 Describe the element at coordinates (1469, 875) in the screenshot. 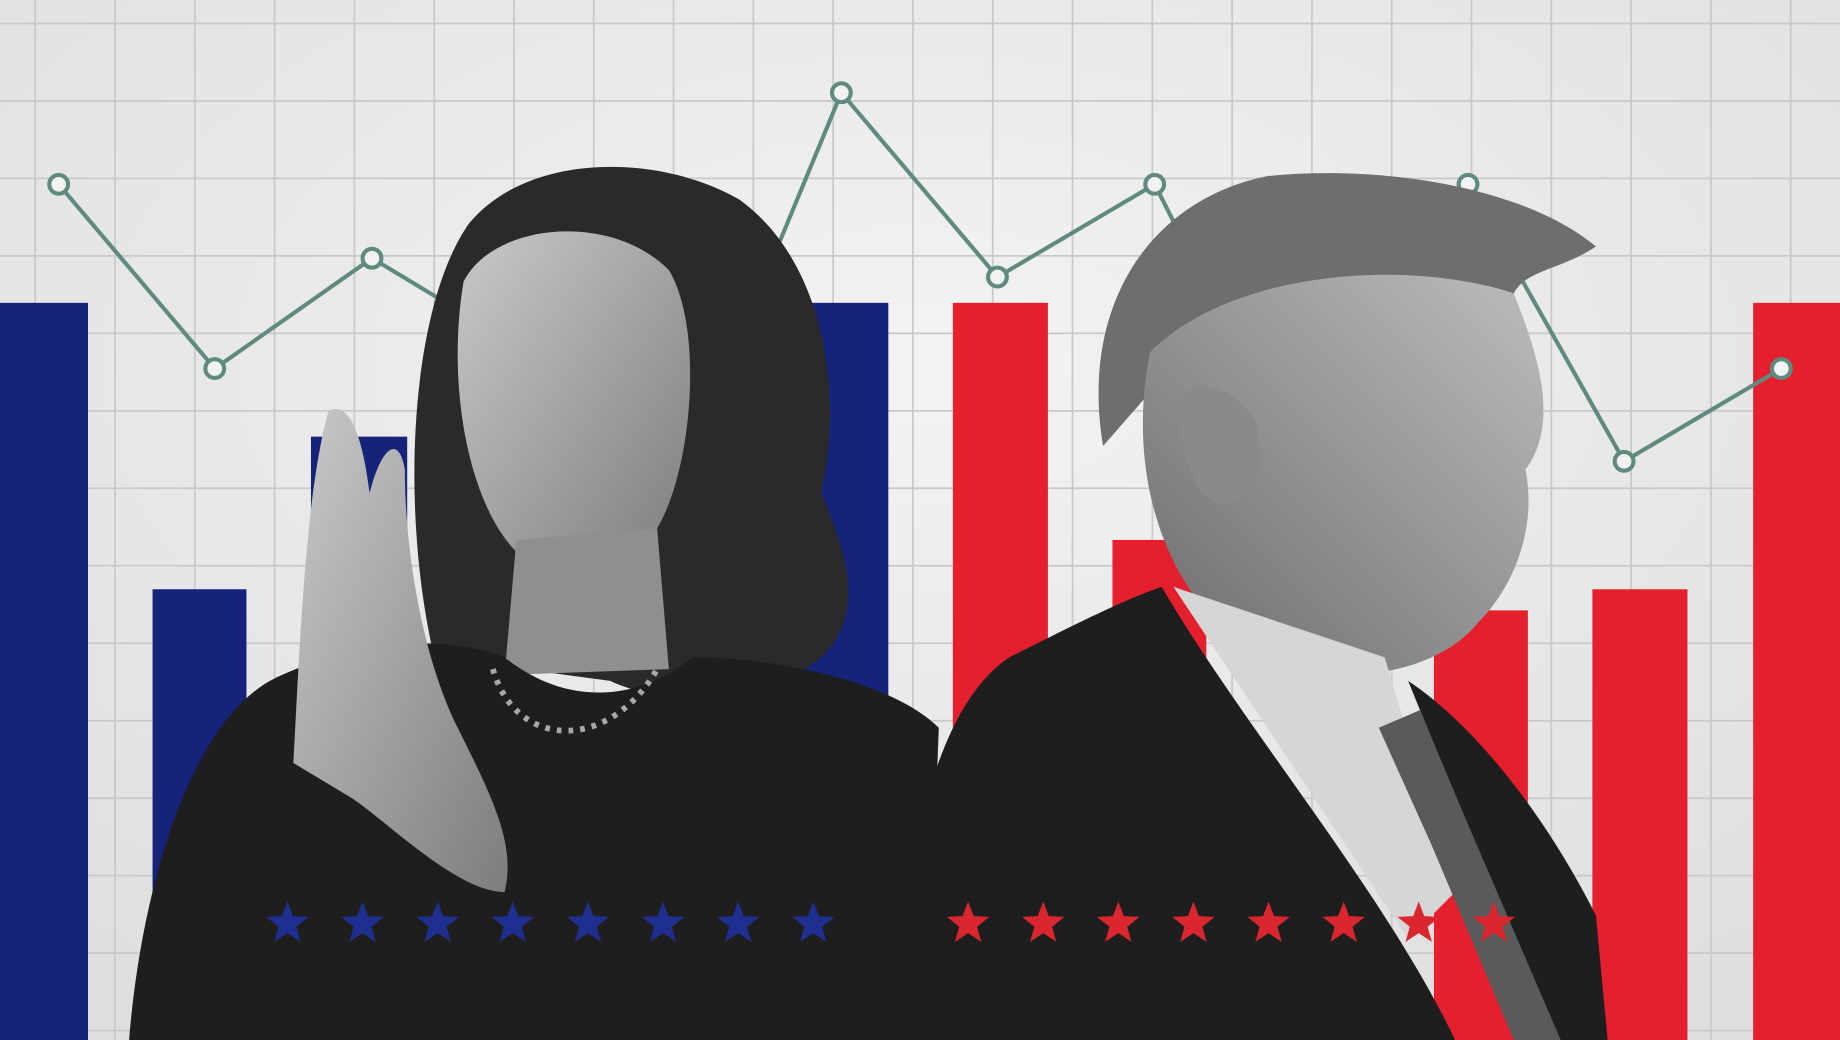

I see `right-figure-tie` at that location.